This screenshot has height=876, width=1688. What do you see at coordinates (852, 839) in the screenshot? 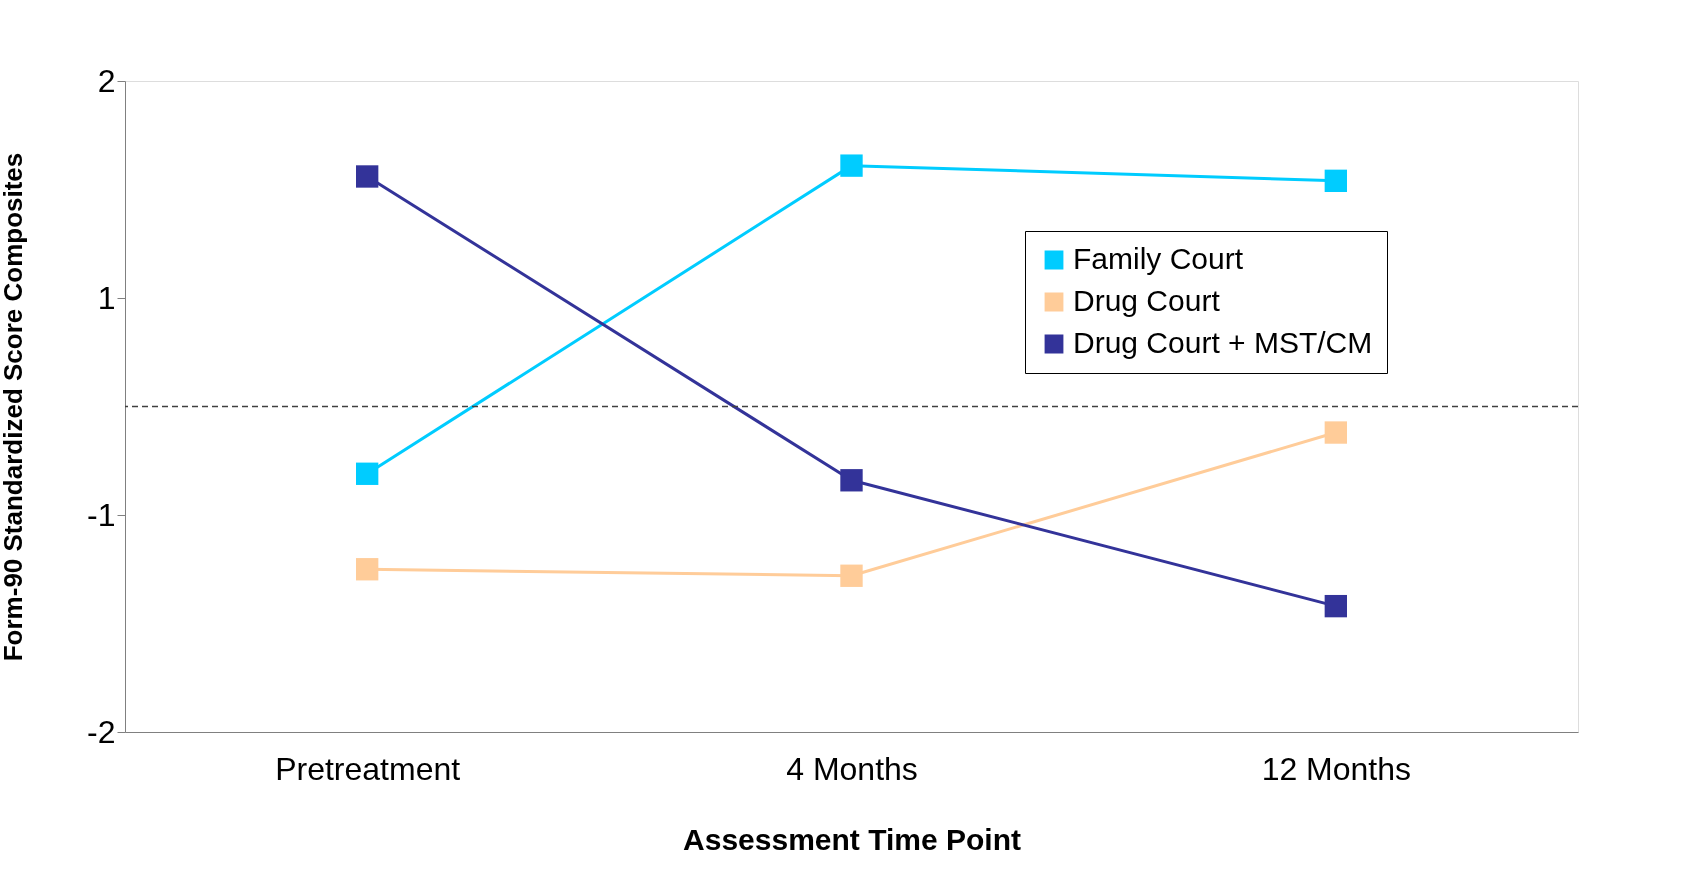
I see `x-axis-title: Assessment Time Point` at bounding box center [852, 839].